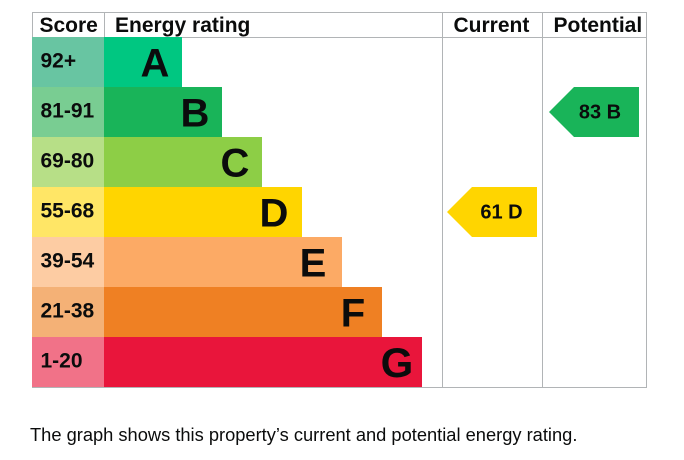  What do you see at coordinates (67, 310) in the screenshot?
I see `svg-text: 21-38` at bounding box center [67, 310].